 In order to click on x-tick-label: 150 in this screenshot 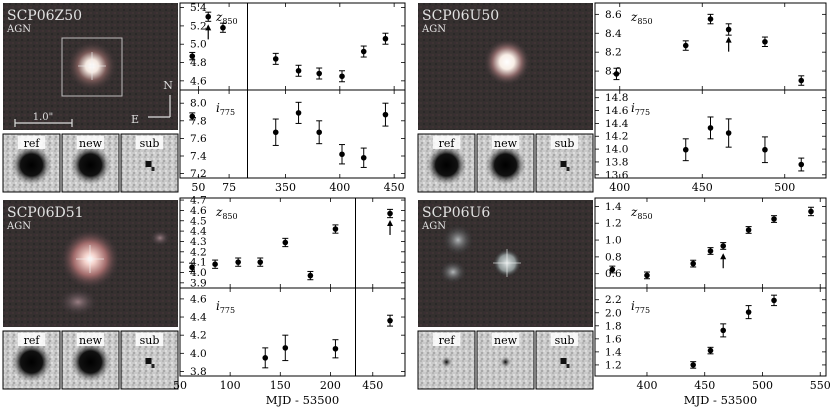, I will do `click(280, 385)`.